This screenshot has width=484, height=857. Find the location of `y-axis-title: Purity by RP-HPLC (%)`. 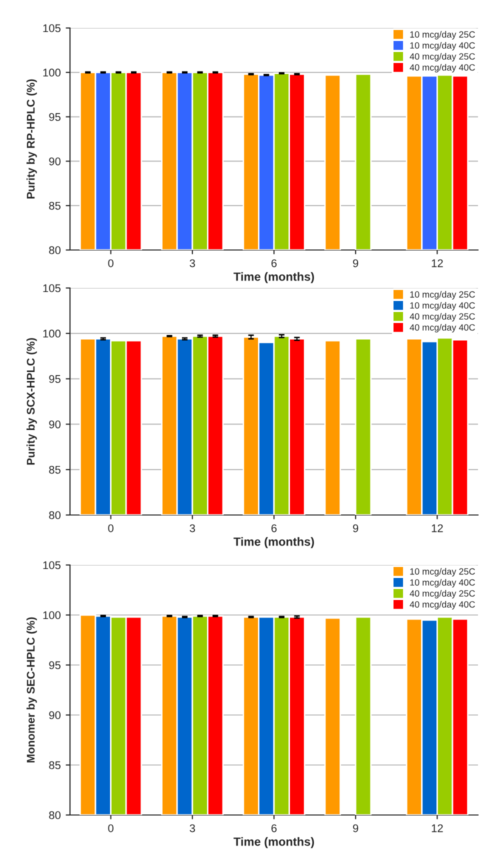

y-axis-title: Purity by RP-HPLC (%) is located at coordinates (31, 138).